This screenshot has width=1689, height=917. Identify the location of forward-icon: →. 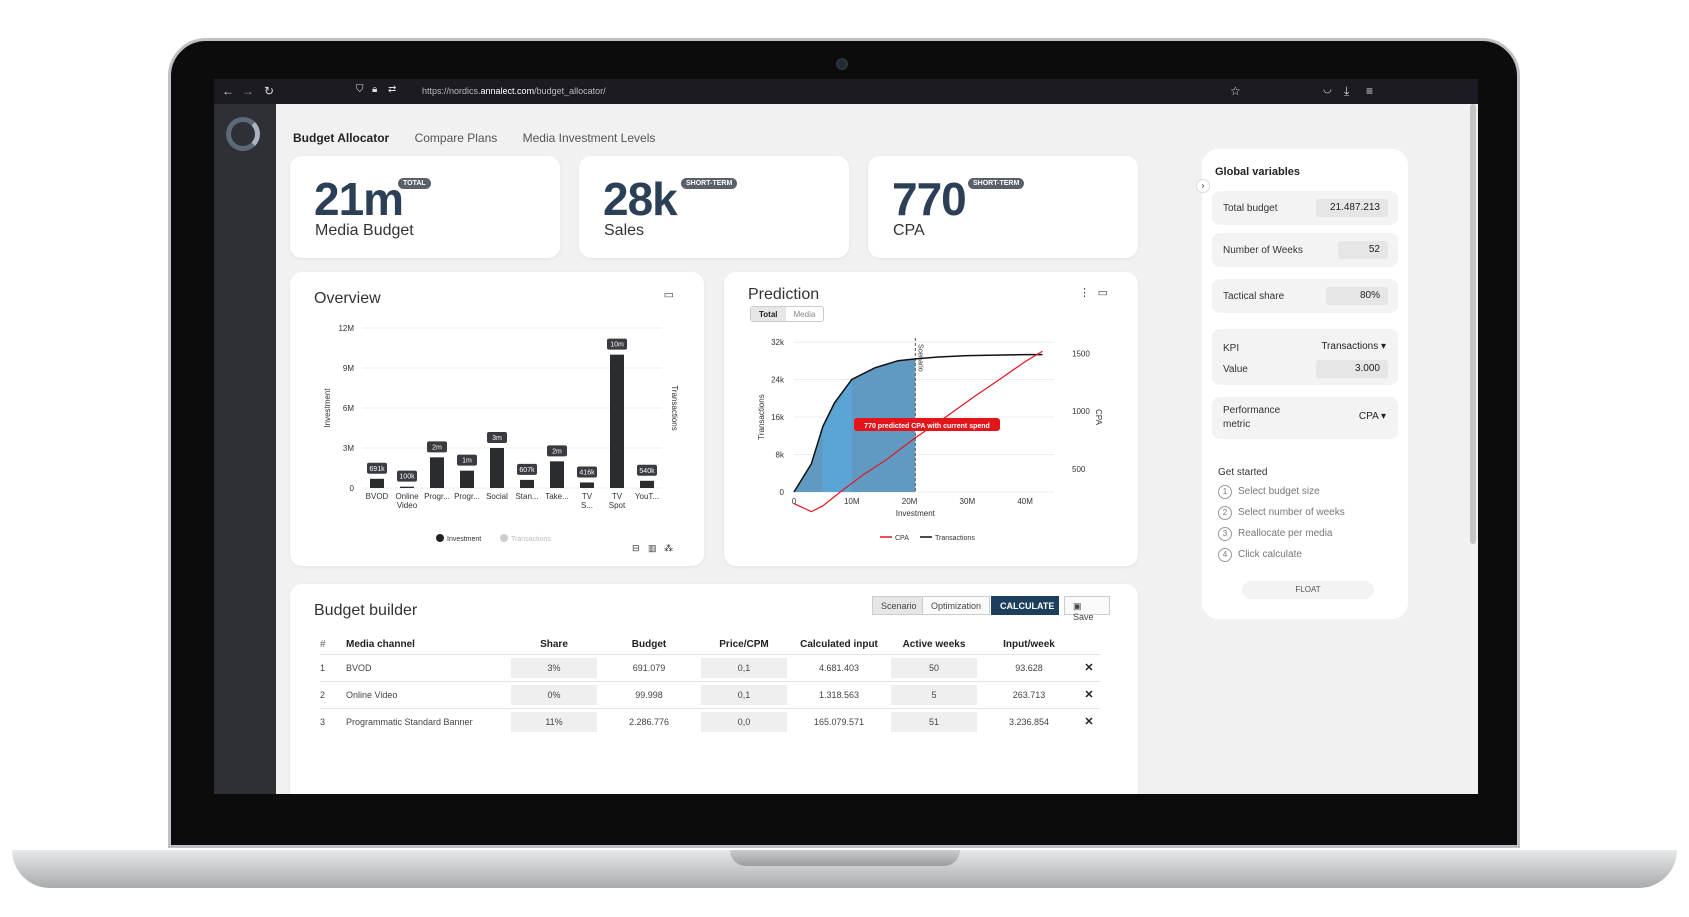
(248, 91).